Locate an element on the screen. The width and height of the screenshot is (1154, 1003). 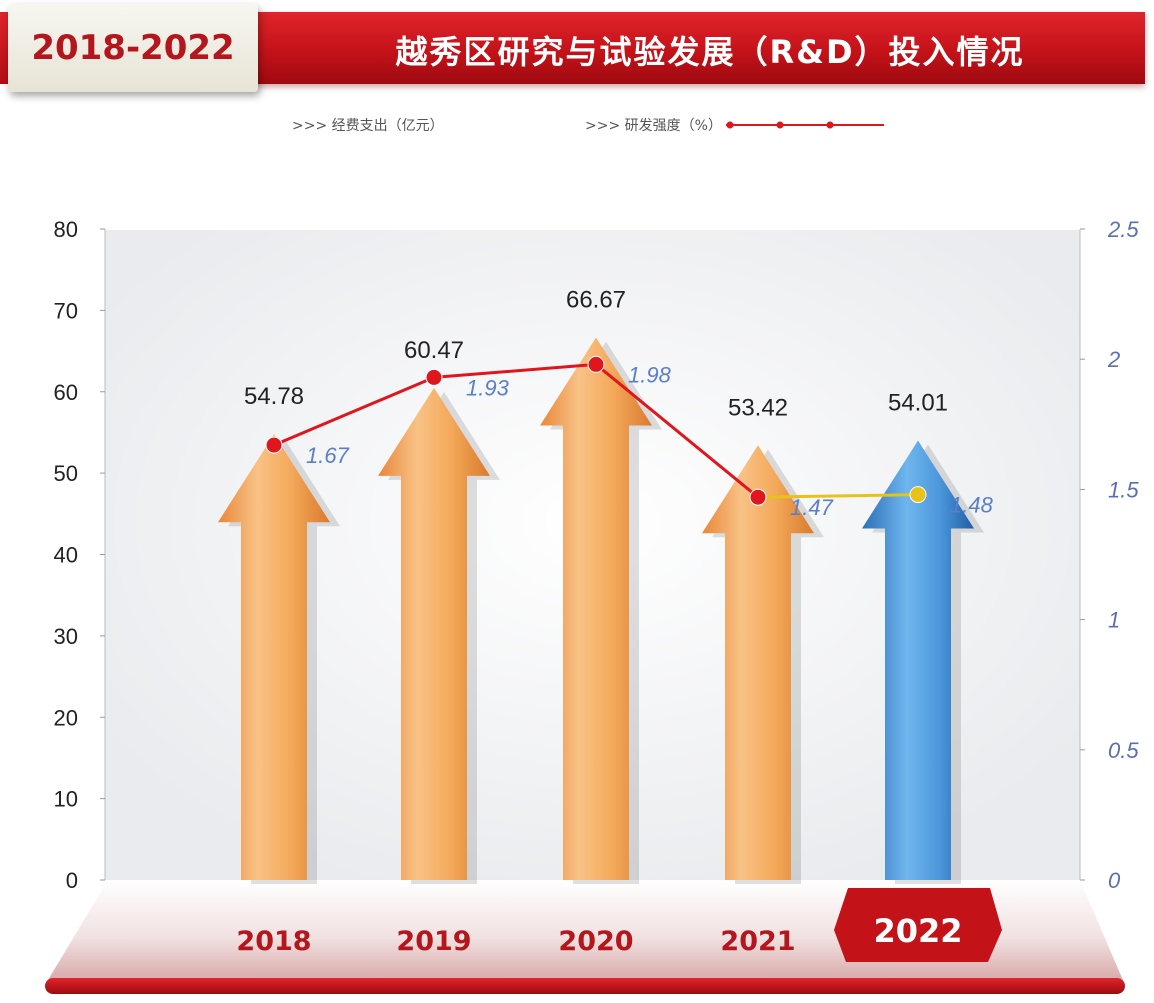
bar-value-label: 53.42 is located at coordinates (758, 407).